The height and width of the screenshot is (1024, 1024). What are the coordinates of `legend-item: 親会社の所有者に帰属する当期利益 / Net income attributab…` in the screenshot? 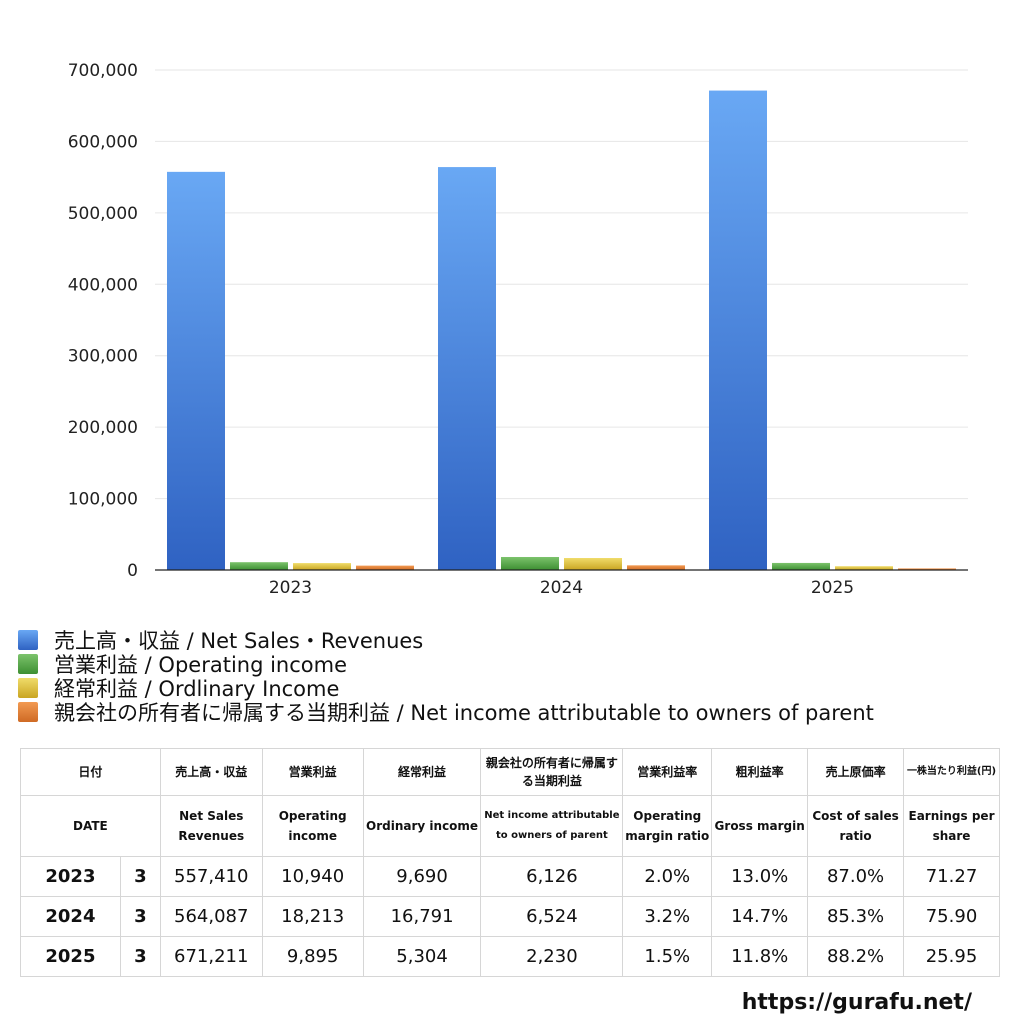 It's located at (446, 712).